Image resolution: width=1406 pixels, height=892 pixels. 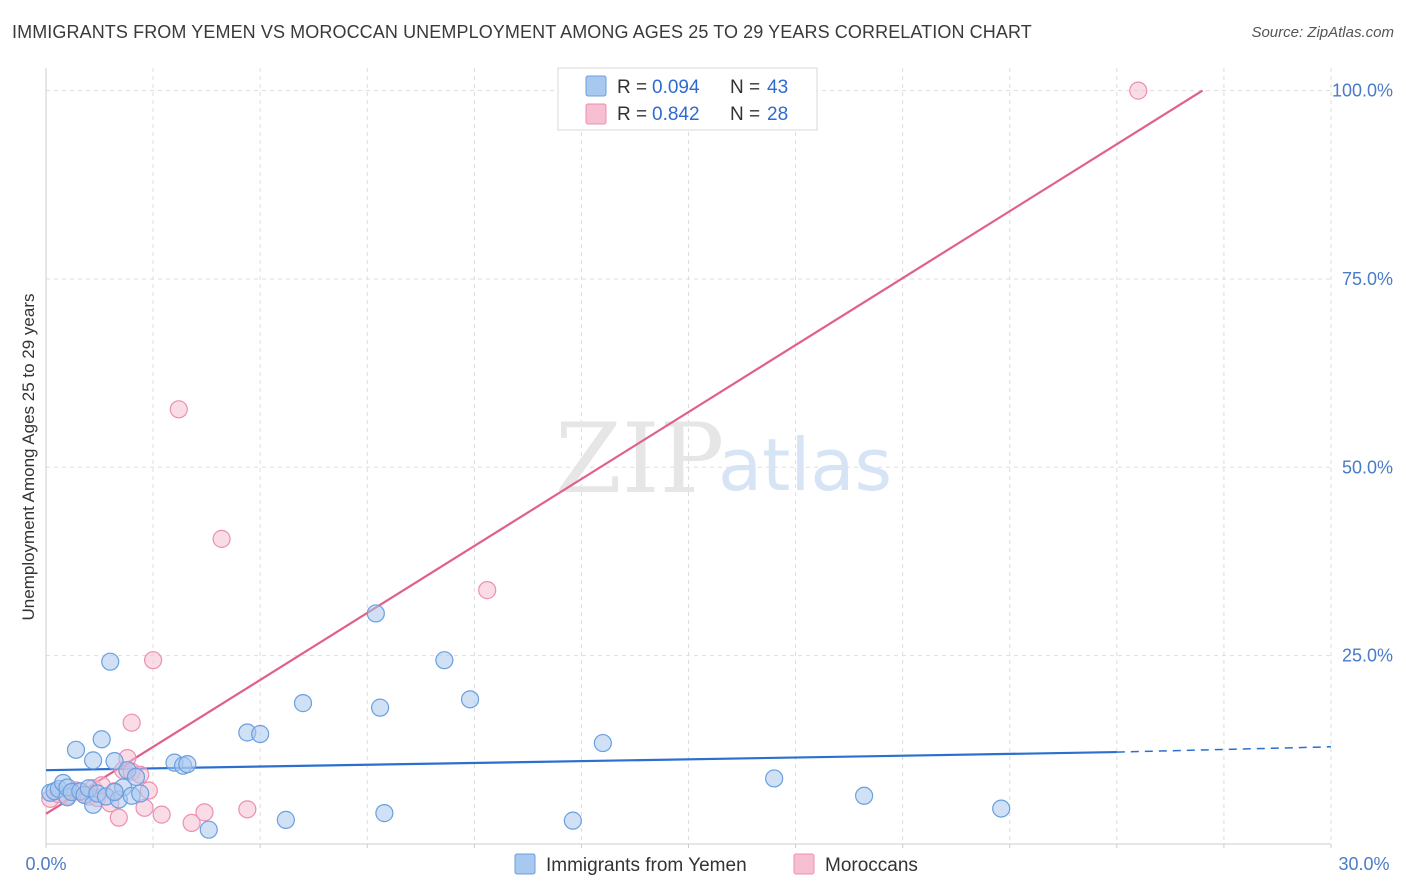 What do you see at coordinates (676, 87) in the screenshot?
I see `legend-r-value-1: 0.094` at bounding box center [676, 87].